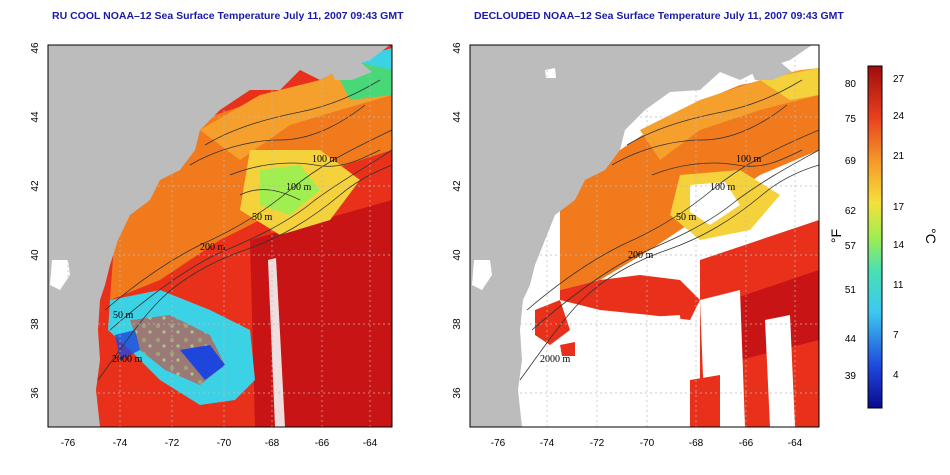  What do you see at coordinates (899, 79) in the screenshot?
I see `celsius-tick-label: 27` at bounding box center [899, 79].